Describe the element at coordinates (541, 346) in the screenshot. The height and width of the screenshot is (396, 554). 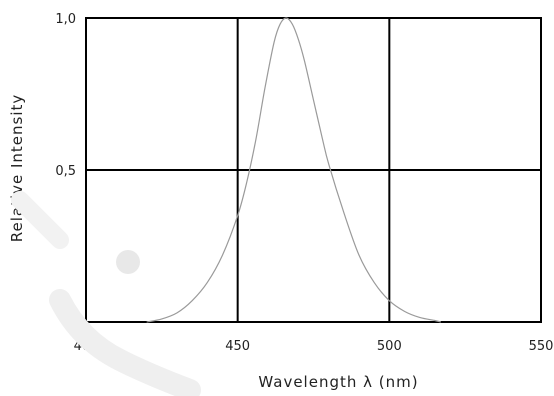
I see `x-tick-label: 550` at that location.